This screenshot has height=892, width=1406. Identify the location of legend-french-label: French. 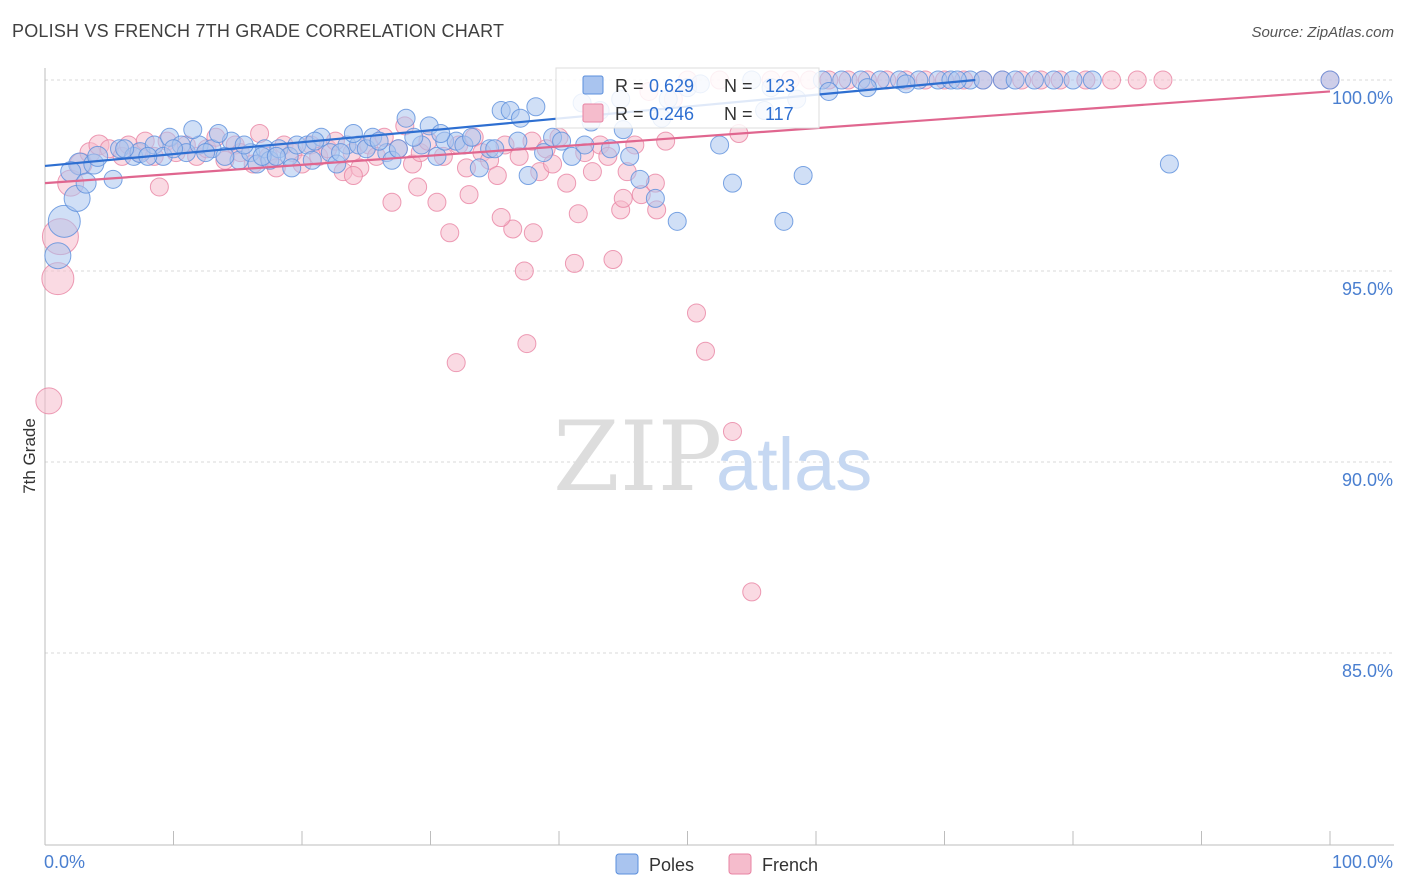
(790, 865).